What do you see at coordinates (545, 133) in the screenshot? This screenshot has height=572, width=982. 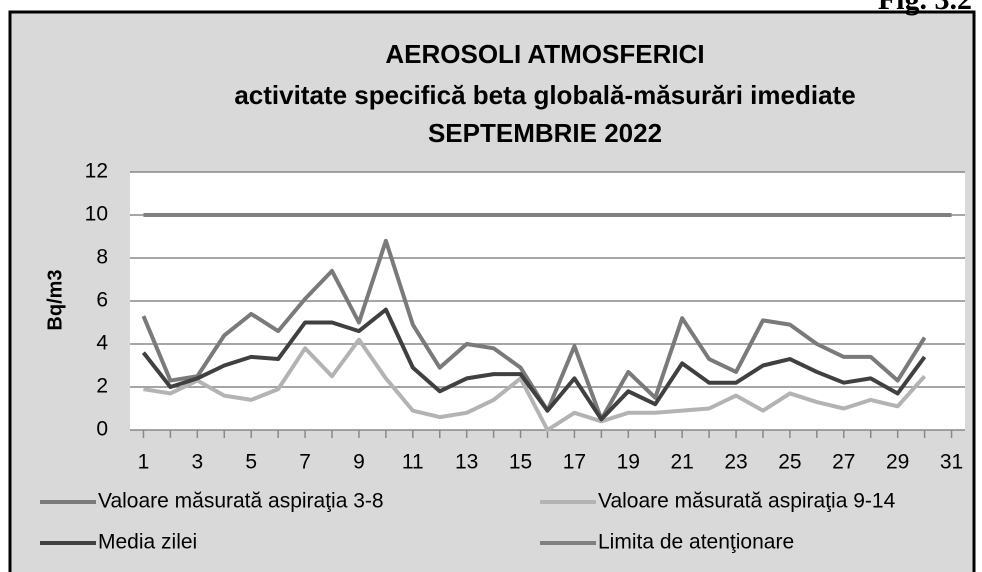 I see `chart-title: SEPTEMBRIE 2022` at bounding box center [545, 133].